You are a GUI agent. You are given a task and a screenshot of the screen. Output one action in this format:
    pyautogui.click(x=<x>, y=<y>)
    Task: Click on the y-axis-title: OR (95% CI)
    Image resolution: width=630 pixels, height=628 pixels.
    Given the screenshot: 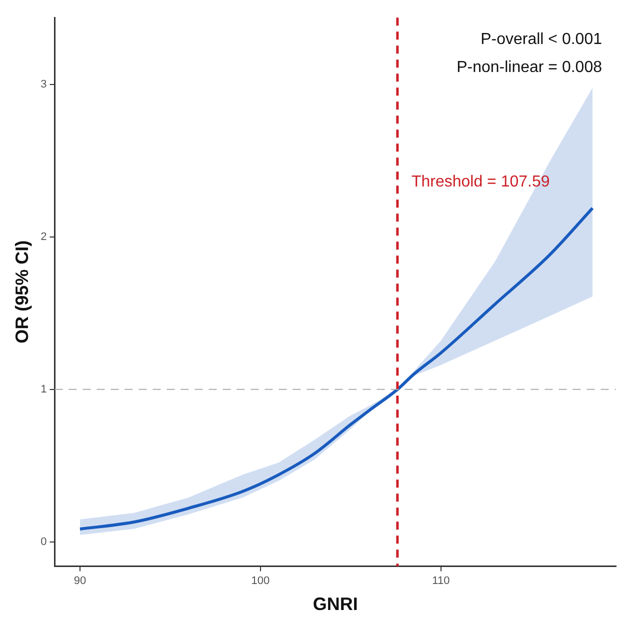 What is the action you would take?
    pyautogui.click(x=22, y=292)
    